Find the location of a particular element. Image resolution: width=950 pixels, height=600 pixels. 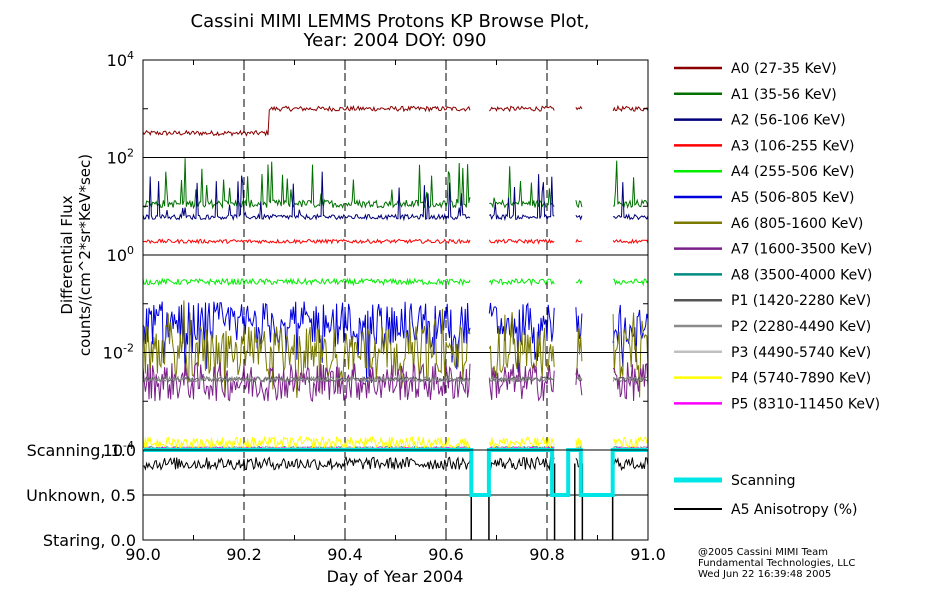

legend-label: P2 (2280-4490 KeV) is located at coordinates (801, 327).